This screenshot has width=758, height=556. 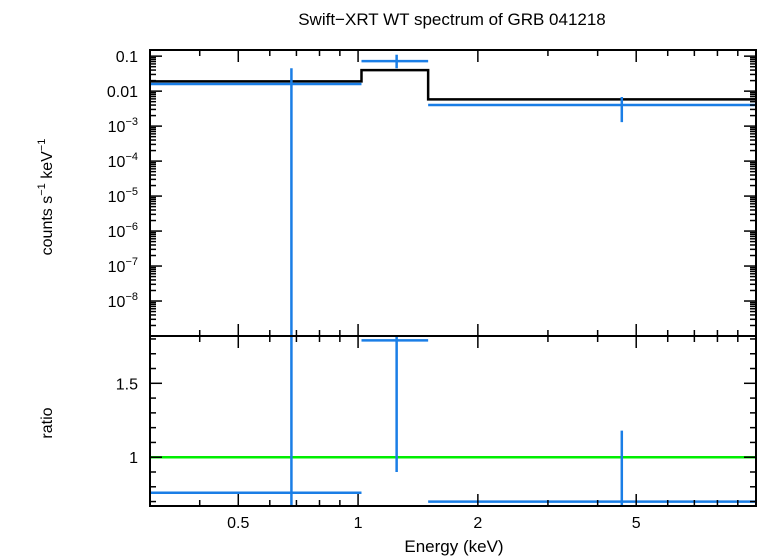 I want to click on x-axis-label: Energy (keV), so click(x=453, y=546).